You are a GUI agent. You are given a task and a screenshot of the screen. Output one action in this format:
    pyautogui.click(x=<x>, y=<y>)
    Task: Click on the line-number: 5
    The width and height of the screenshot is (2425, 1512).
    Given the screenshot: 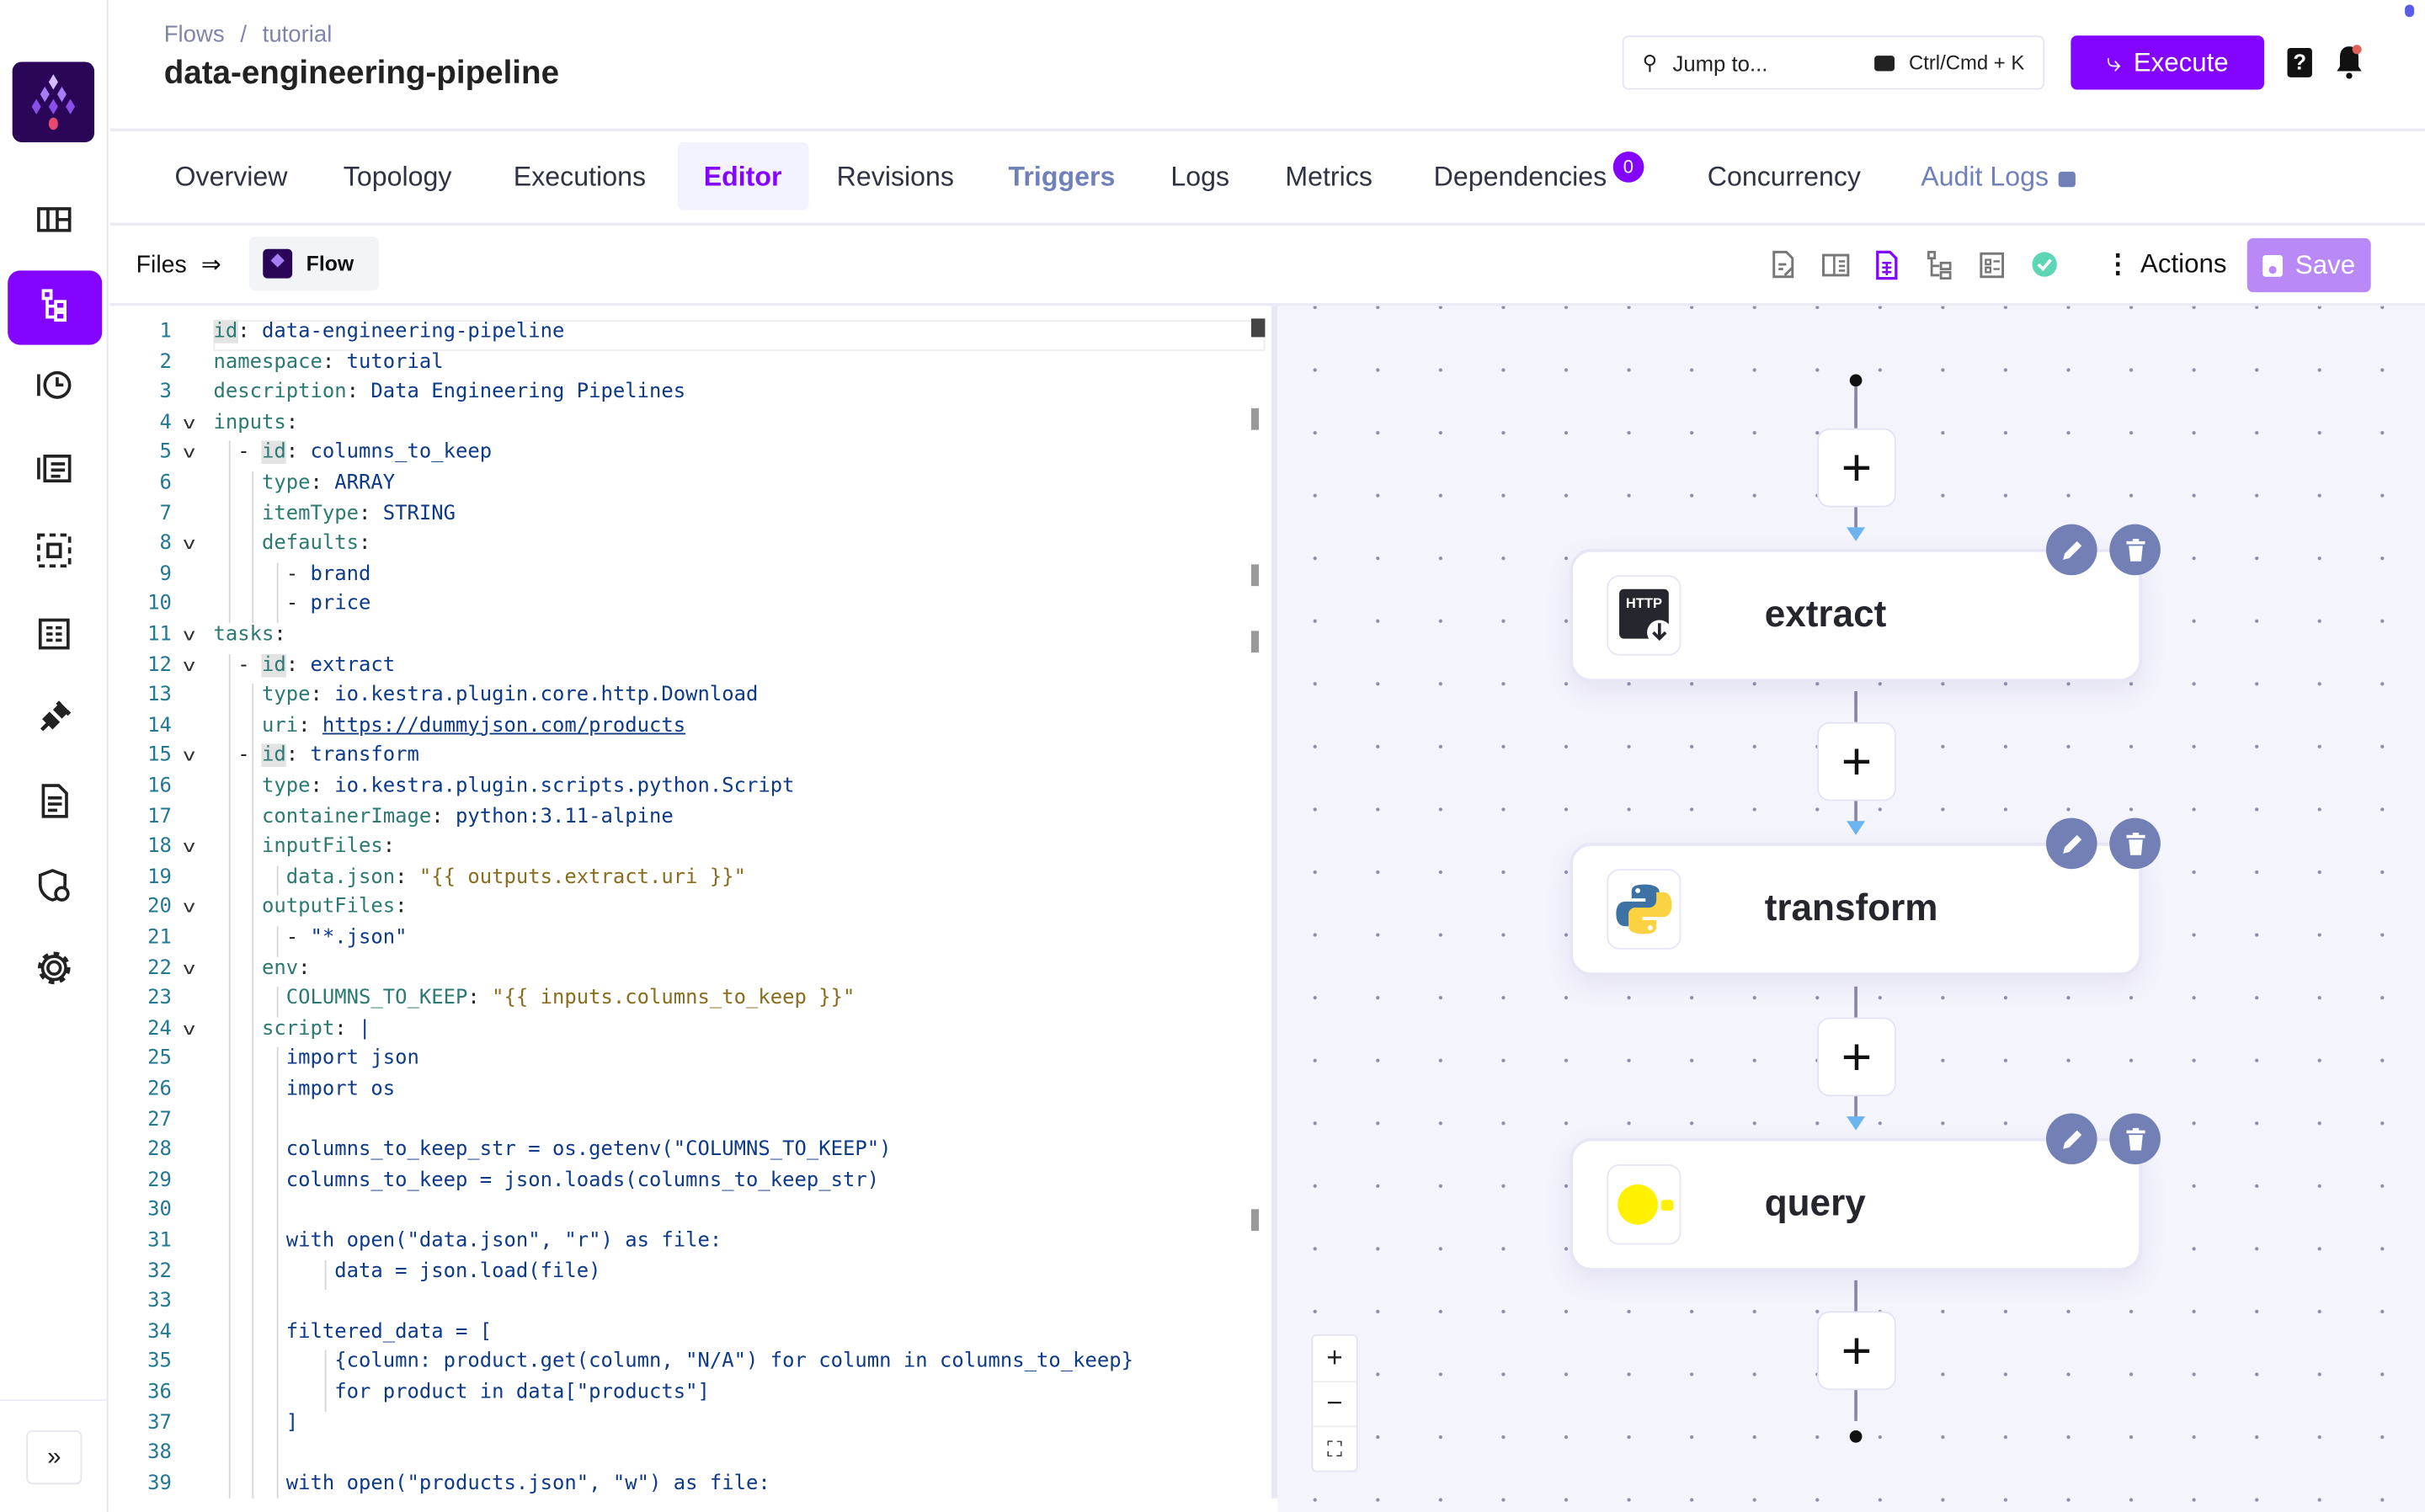 What is the action you would take?
    pyautogui.click(x=165, y=453)
    